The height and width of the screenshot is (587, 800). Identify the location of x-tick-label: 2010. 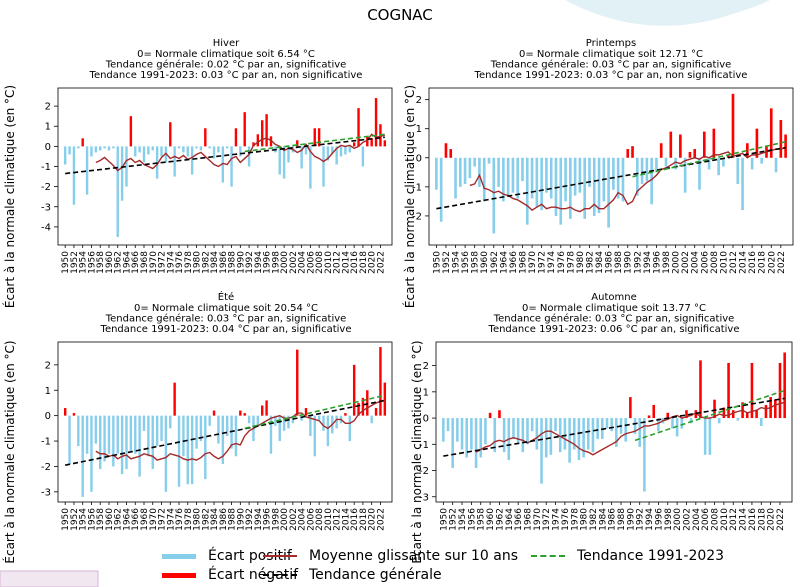
(724, 262).